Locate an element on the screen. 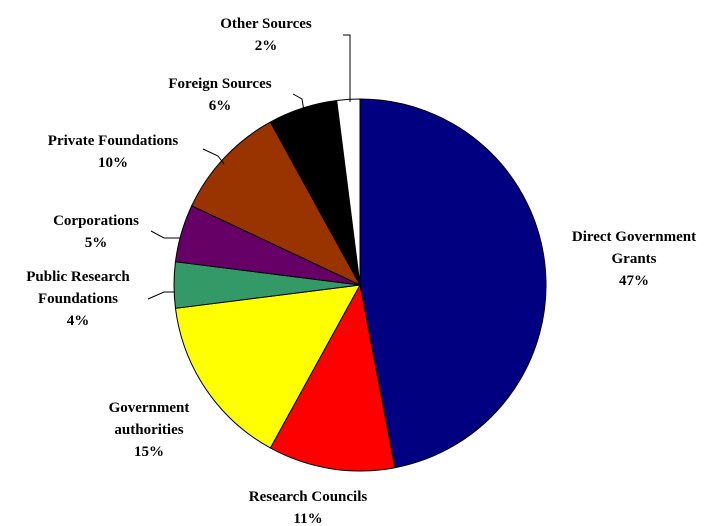 This screenshot has width=718, height=526. slice-percent: 11% is located at coordinates (307, 518).